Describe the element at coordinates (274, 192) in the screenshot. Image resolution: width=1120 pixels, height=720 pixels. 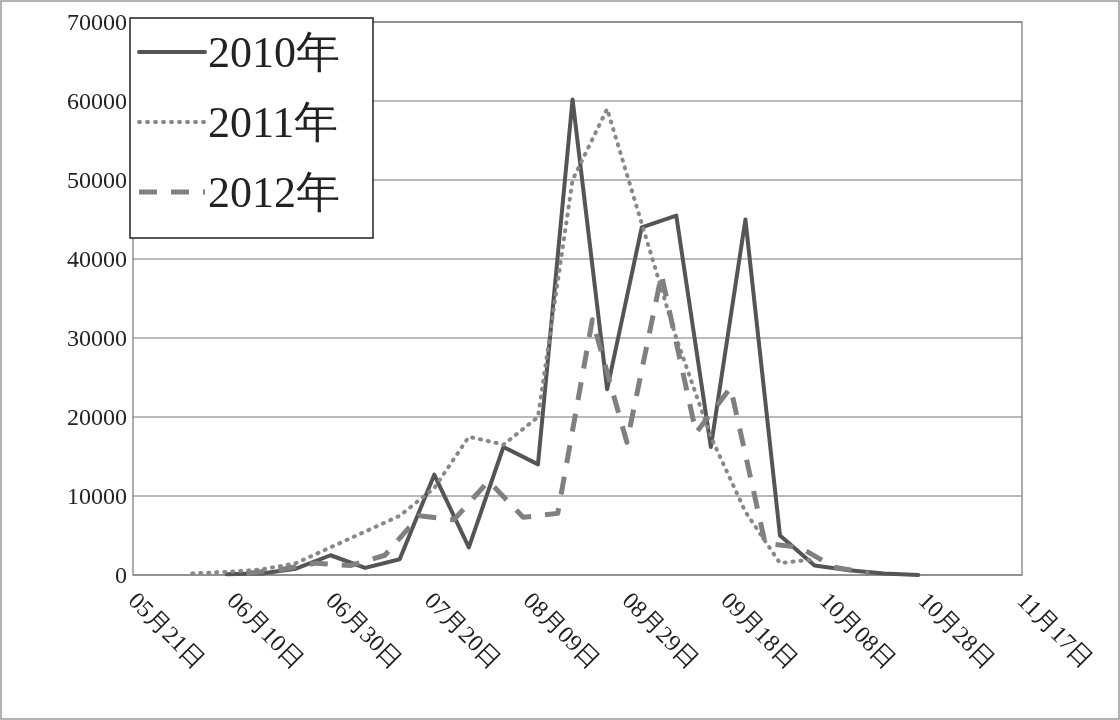
I see `legend-label: 2012年` at that location.